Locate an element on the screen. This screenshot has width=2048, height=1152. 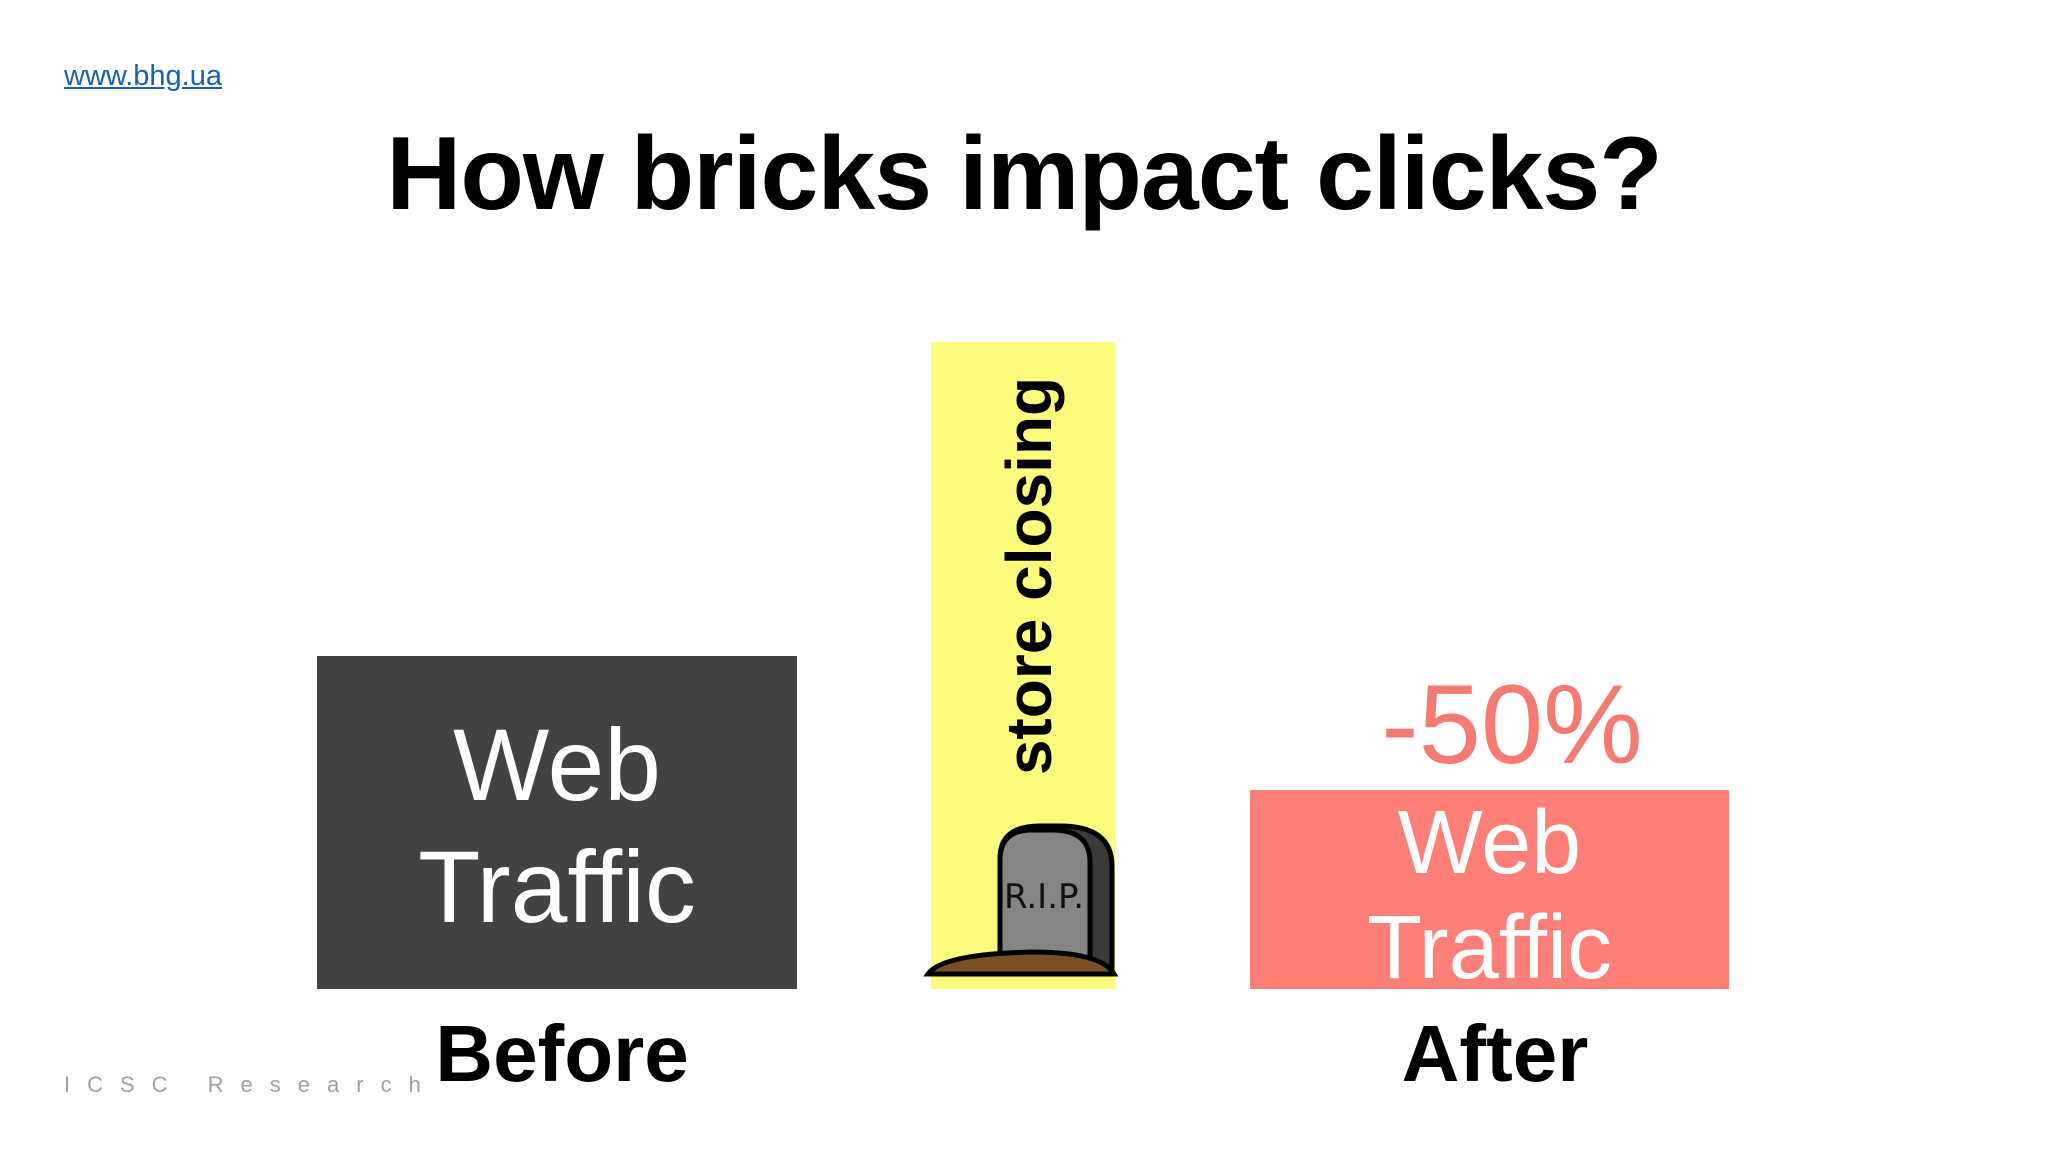
before-box-line2: Traffic is located at coordinates (557, 887).